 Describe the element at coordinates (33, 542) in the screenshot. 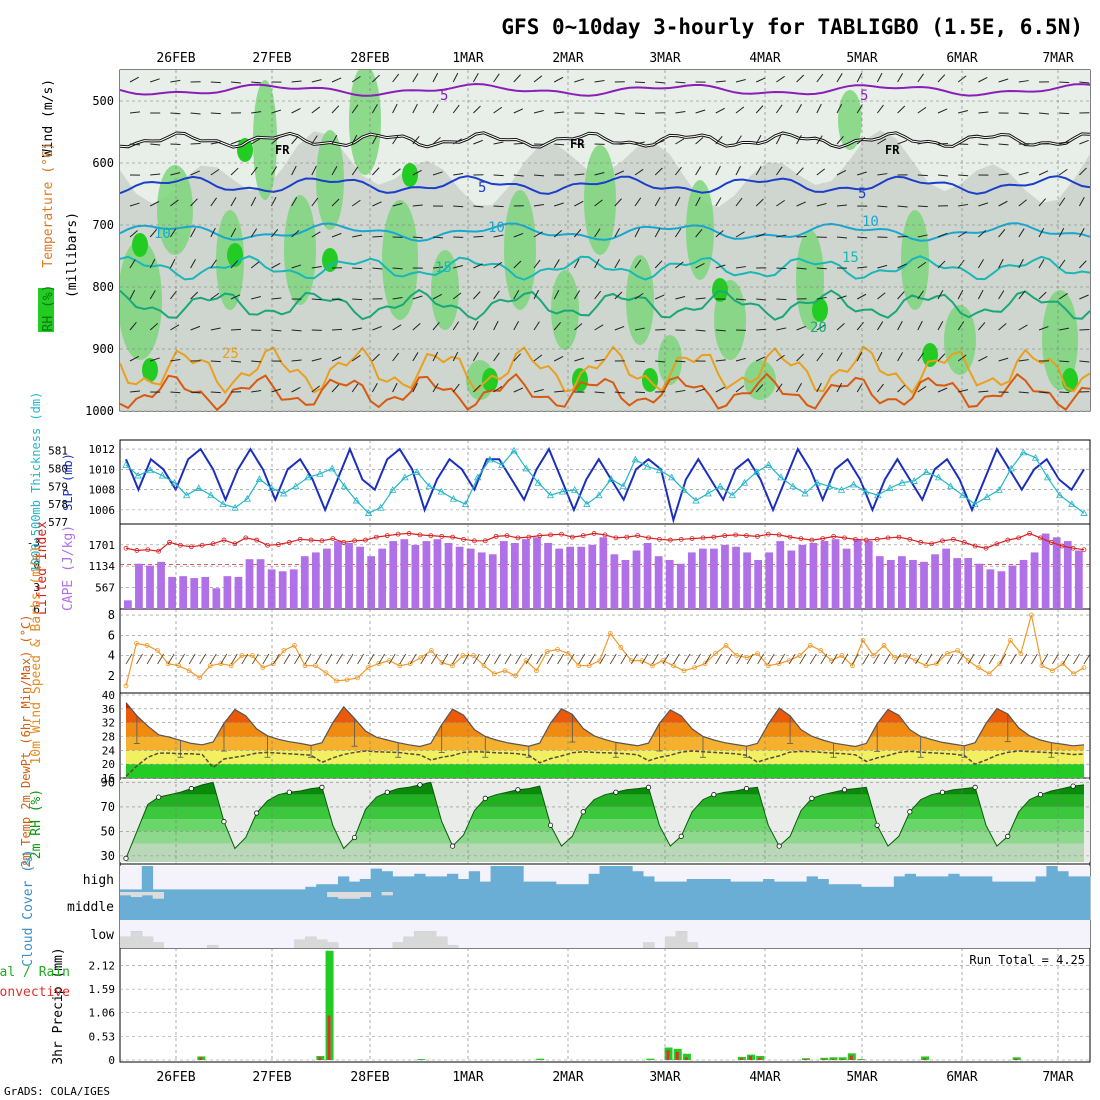

I see `li-tick-label: -3` at that location.